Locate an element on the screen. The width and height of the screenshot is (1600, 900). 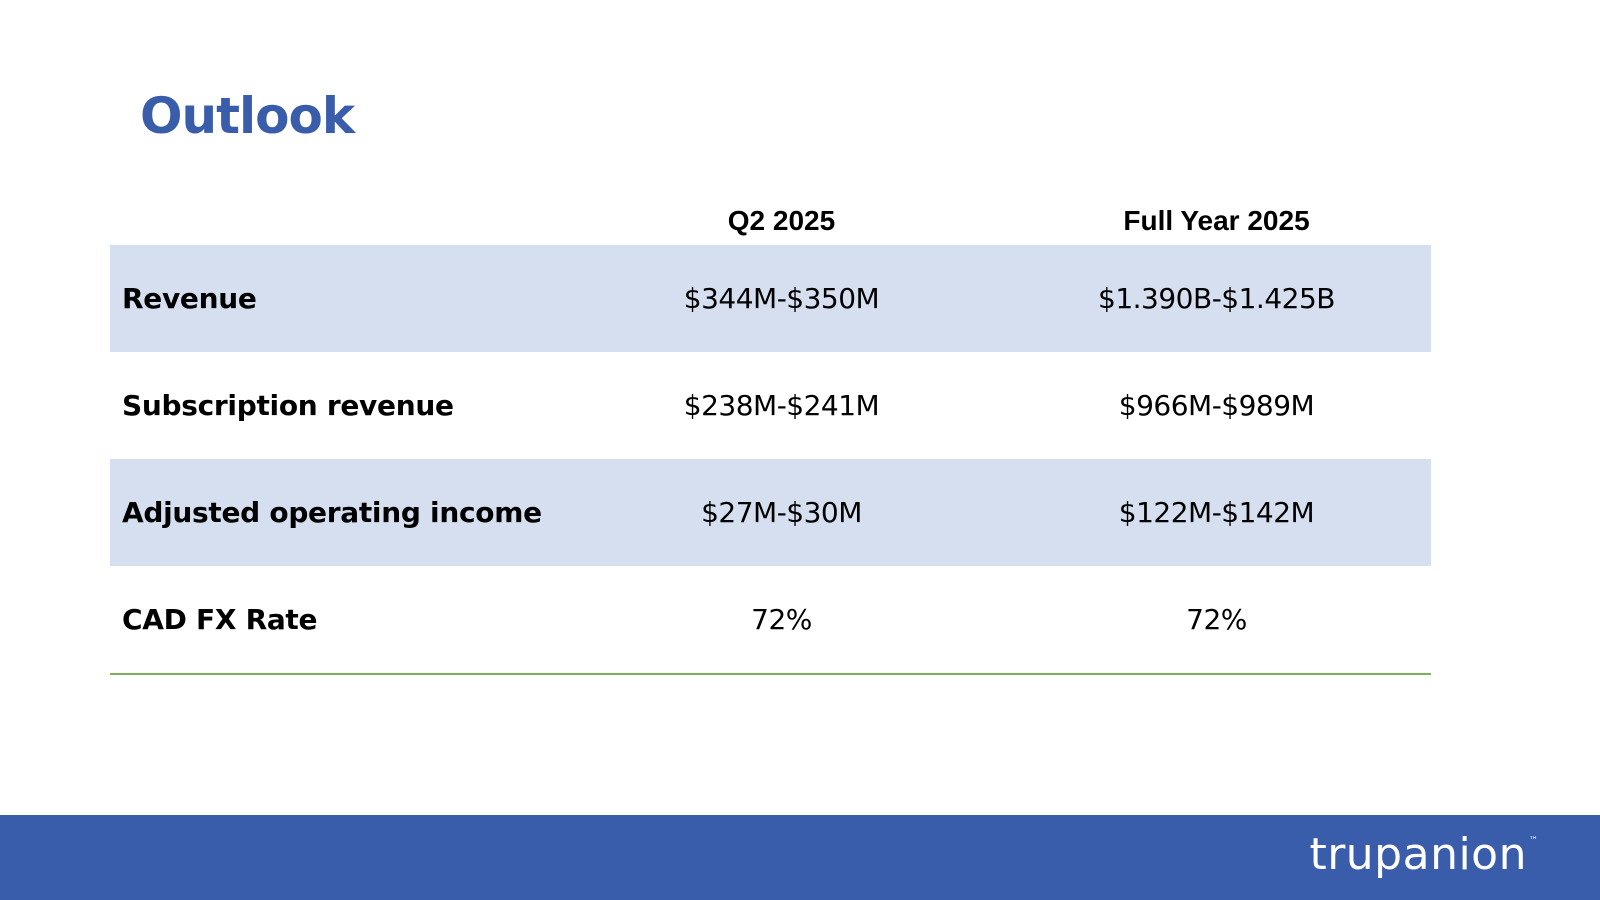
table-header-row: Q2 2025 Full Year 2025 is located at coordinates (770, 220).